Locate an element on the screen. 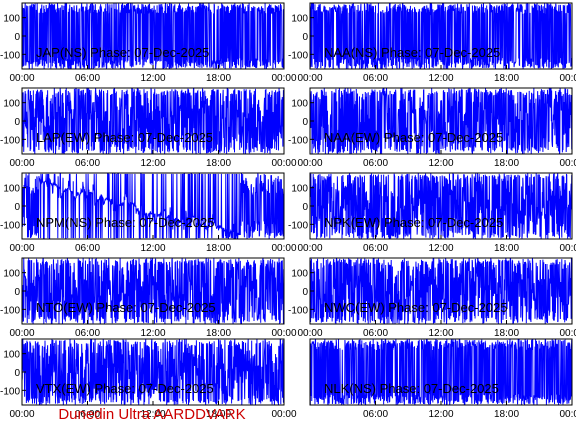  panel-title: JAP(NS) Phase: 07-Dec-2025 is located at coordinates (122, 52).